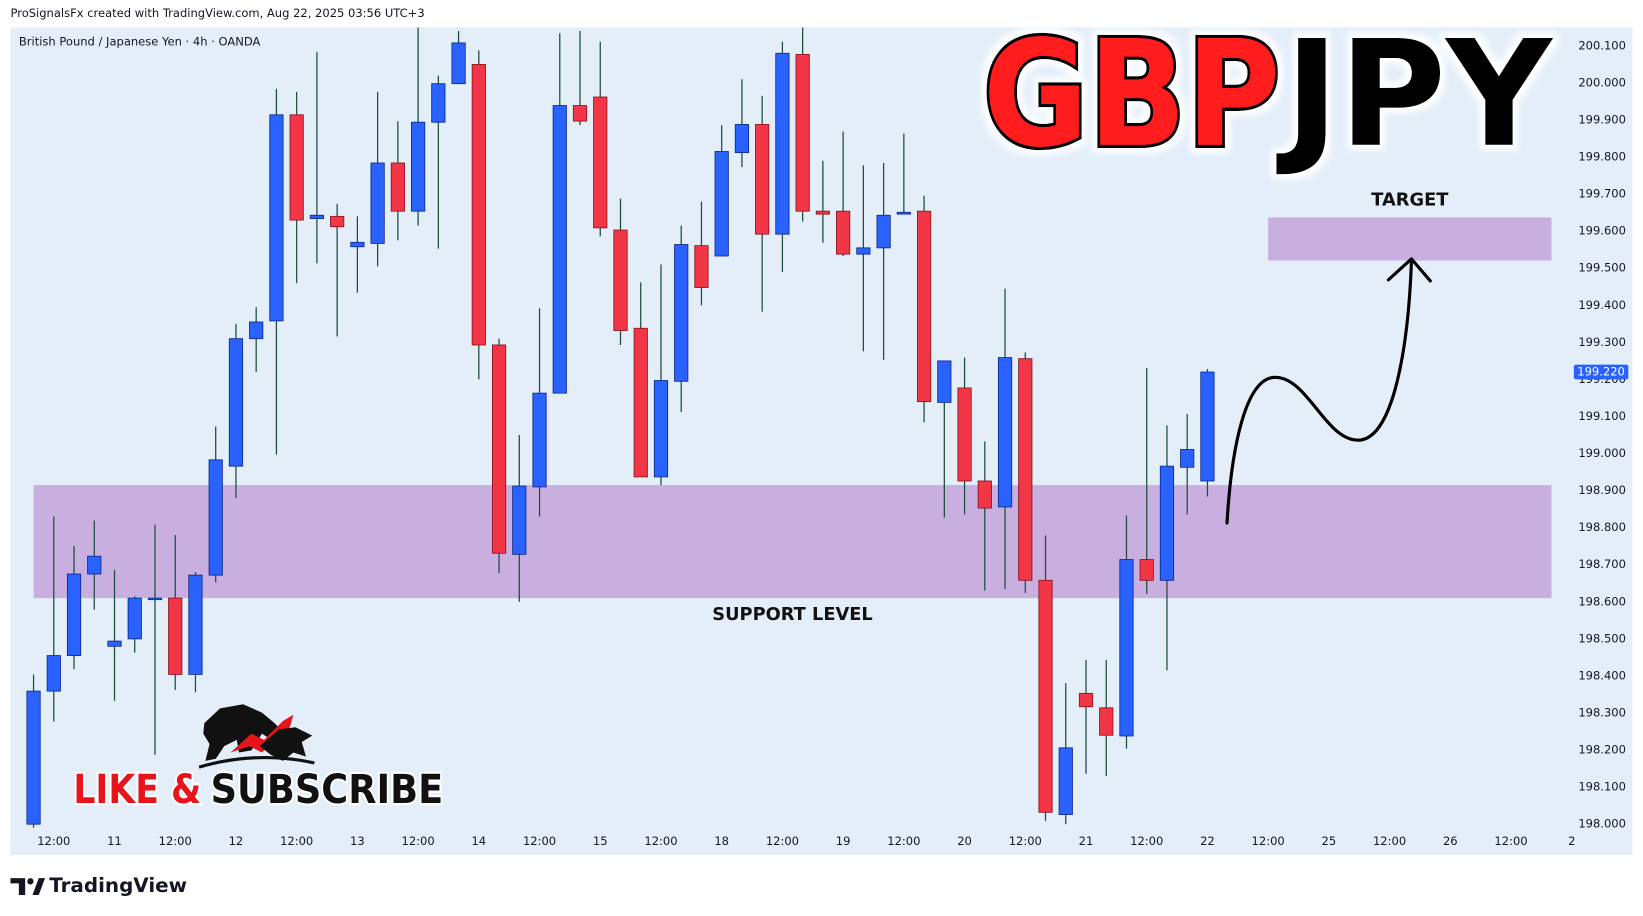 The height and width of the screenshot is (916, 1643). What do you see at coordinates (118, 885) in the screenshot?
I see `brand-name: TradingView` at bounding box center [118, 885].